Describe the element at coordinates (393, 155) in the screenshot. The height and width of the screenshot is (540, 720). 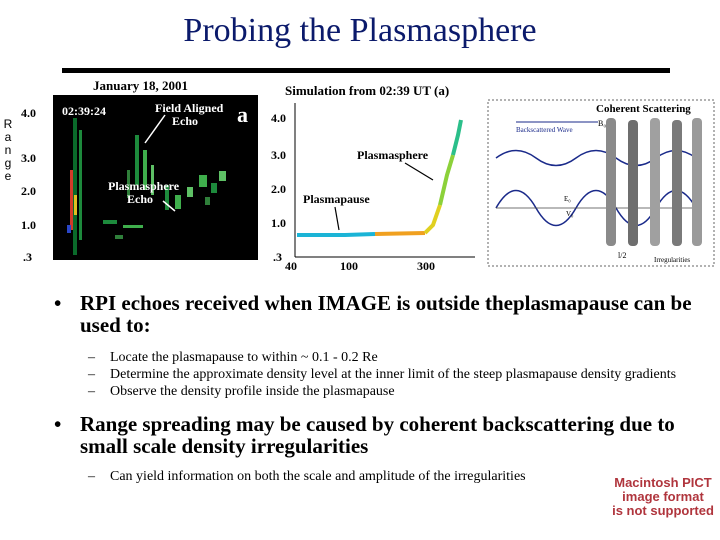
I see `label-plasmasphere: Plasmasphere` at that location.